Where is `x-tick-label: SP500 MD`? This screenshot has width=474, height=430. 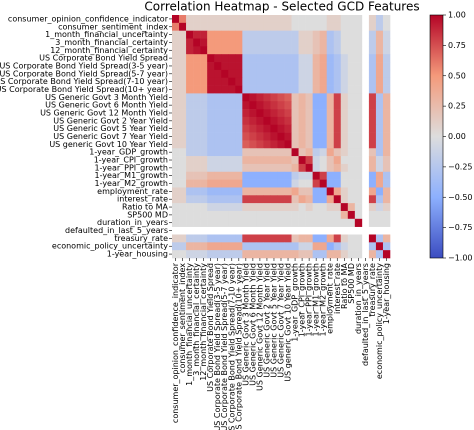 x-tick-label: SP500 MD is located at coordinates (351, 283).